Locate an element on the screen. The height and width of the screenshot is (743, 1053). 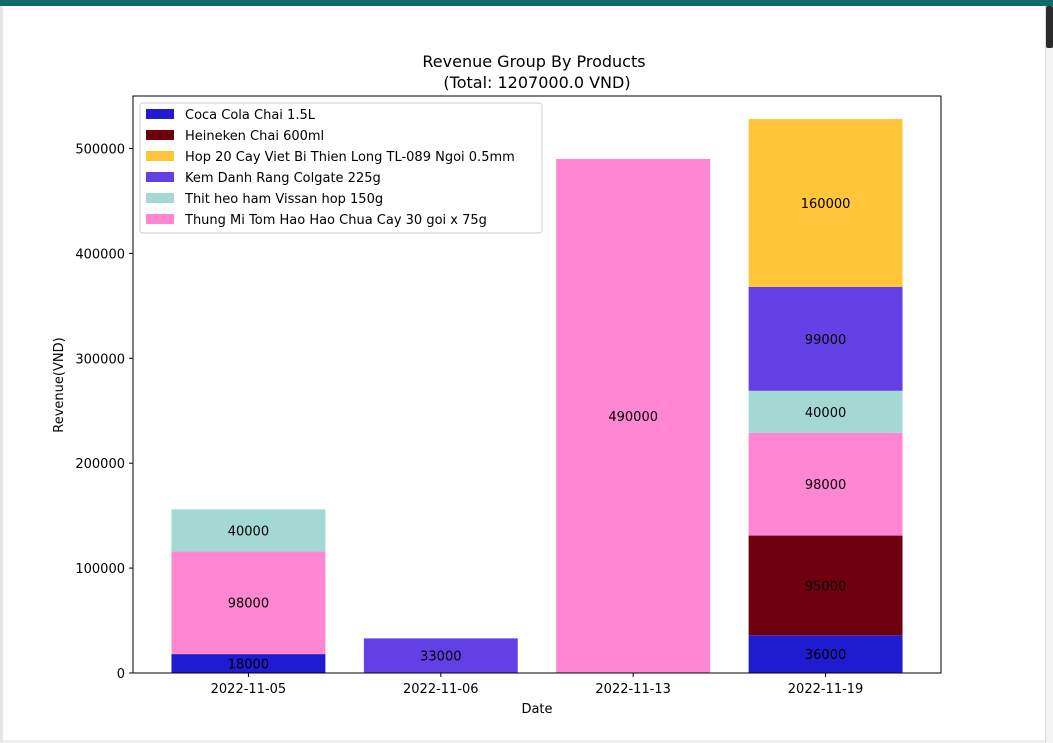
chart-subtitle: (Total: 1207000.0 VND) is located at coordinates (536, 82).